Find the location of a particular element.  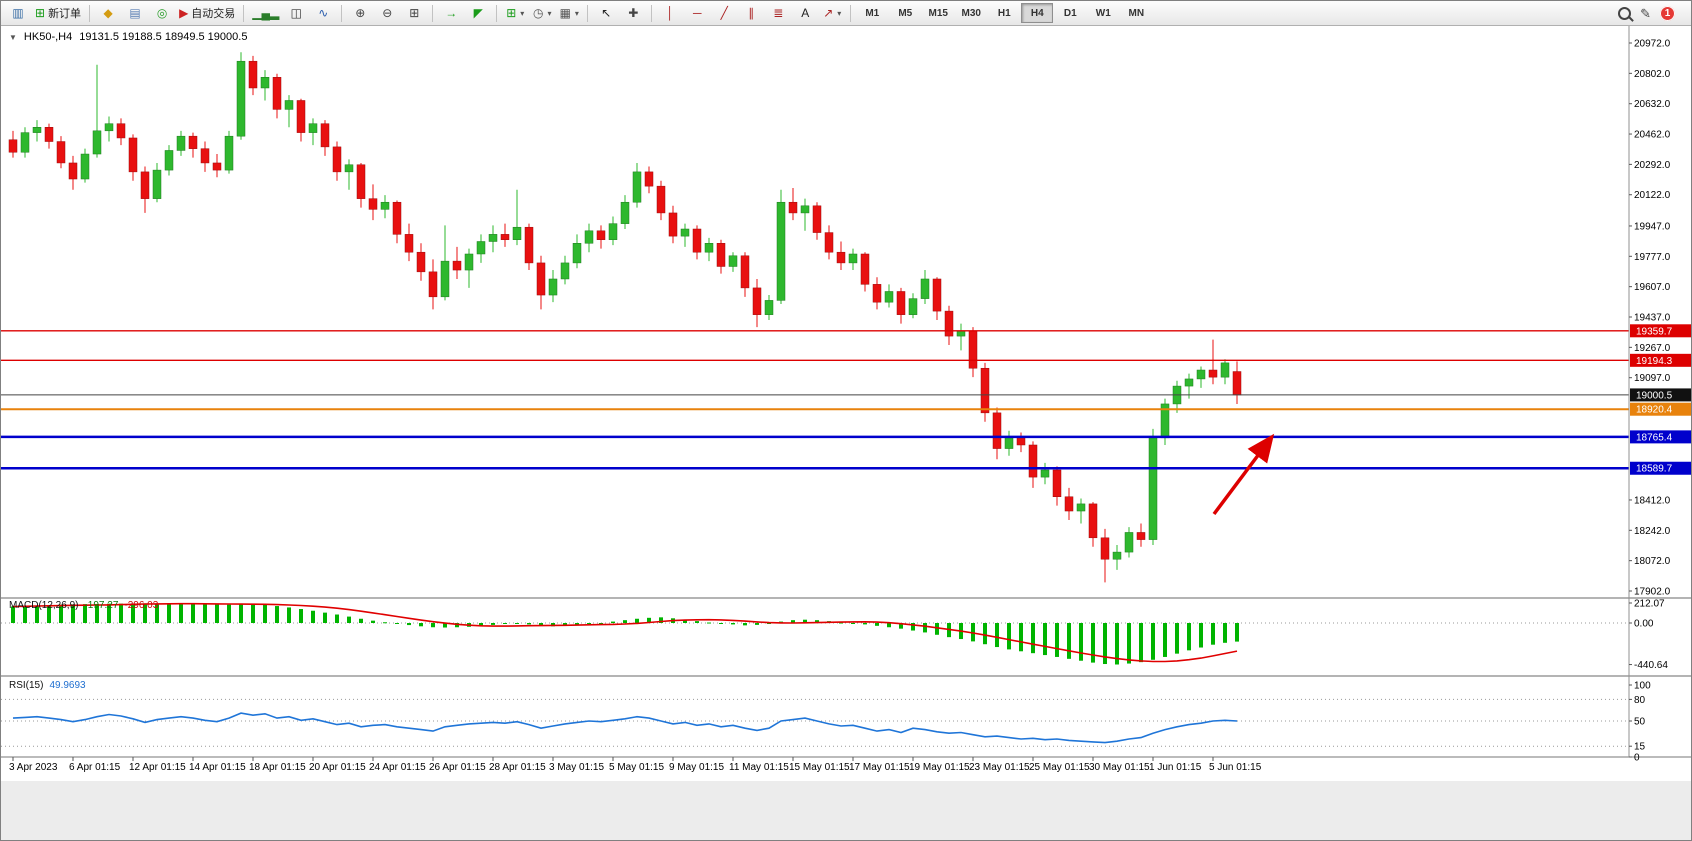

price-badge-value: 19359.7 is located at coordinates (1654, 331).